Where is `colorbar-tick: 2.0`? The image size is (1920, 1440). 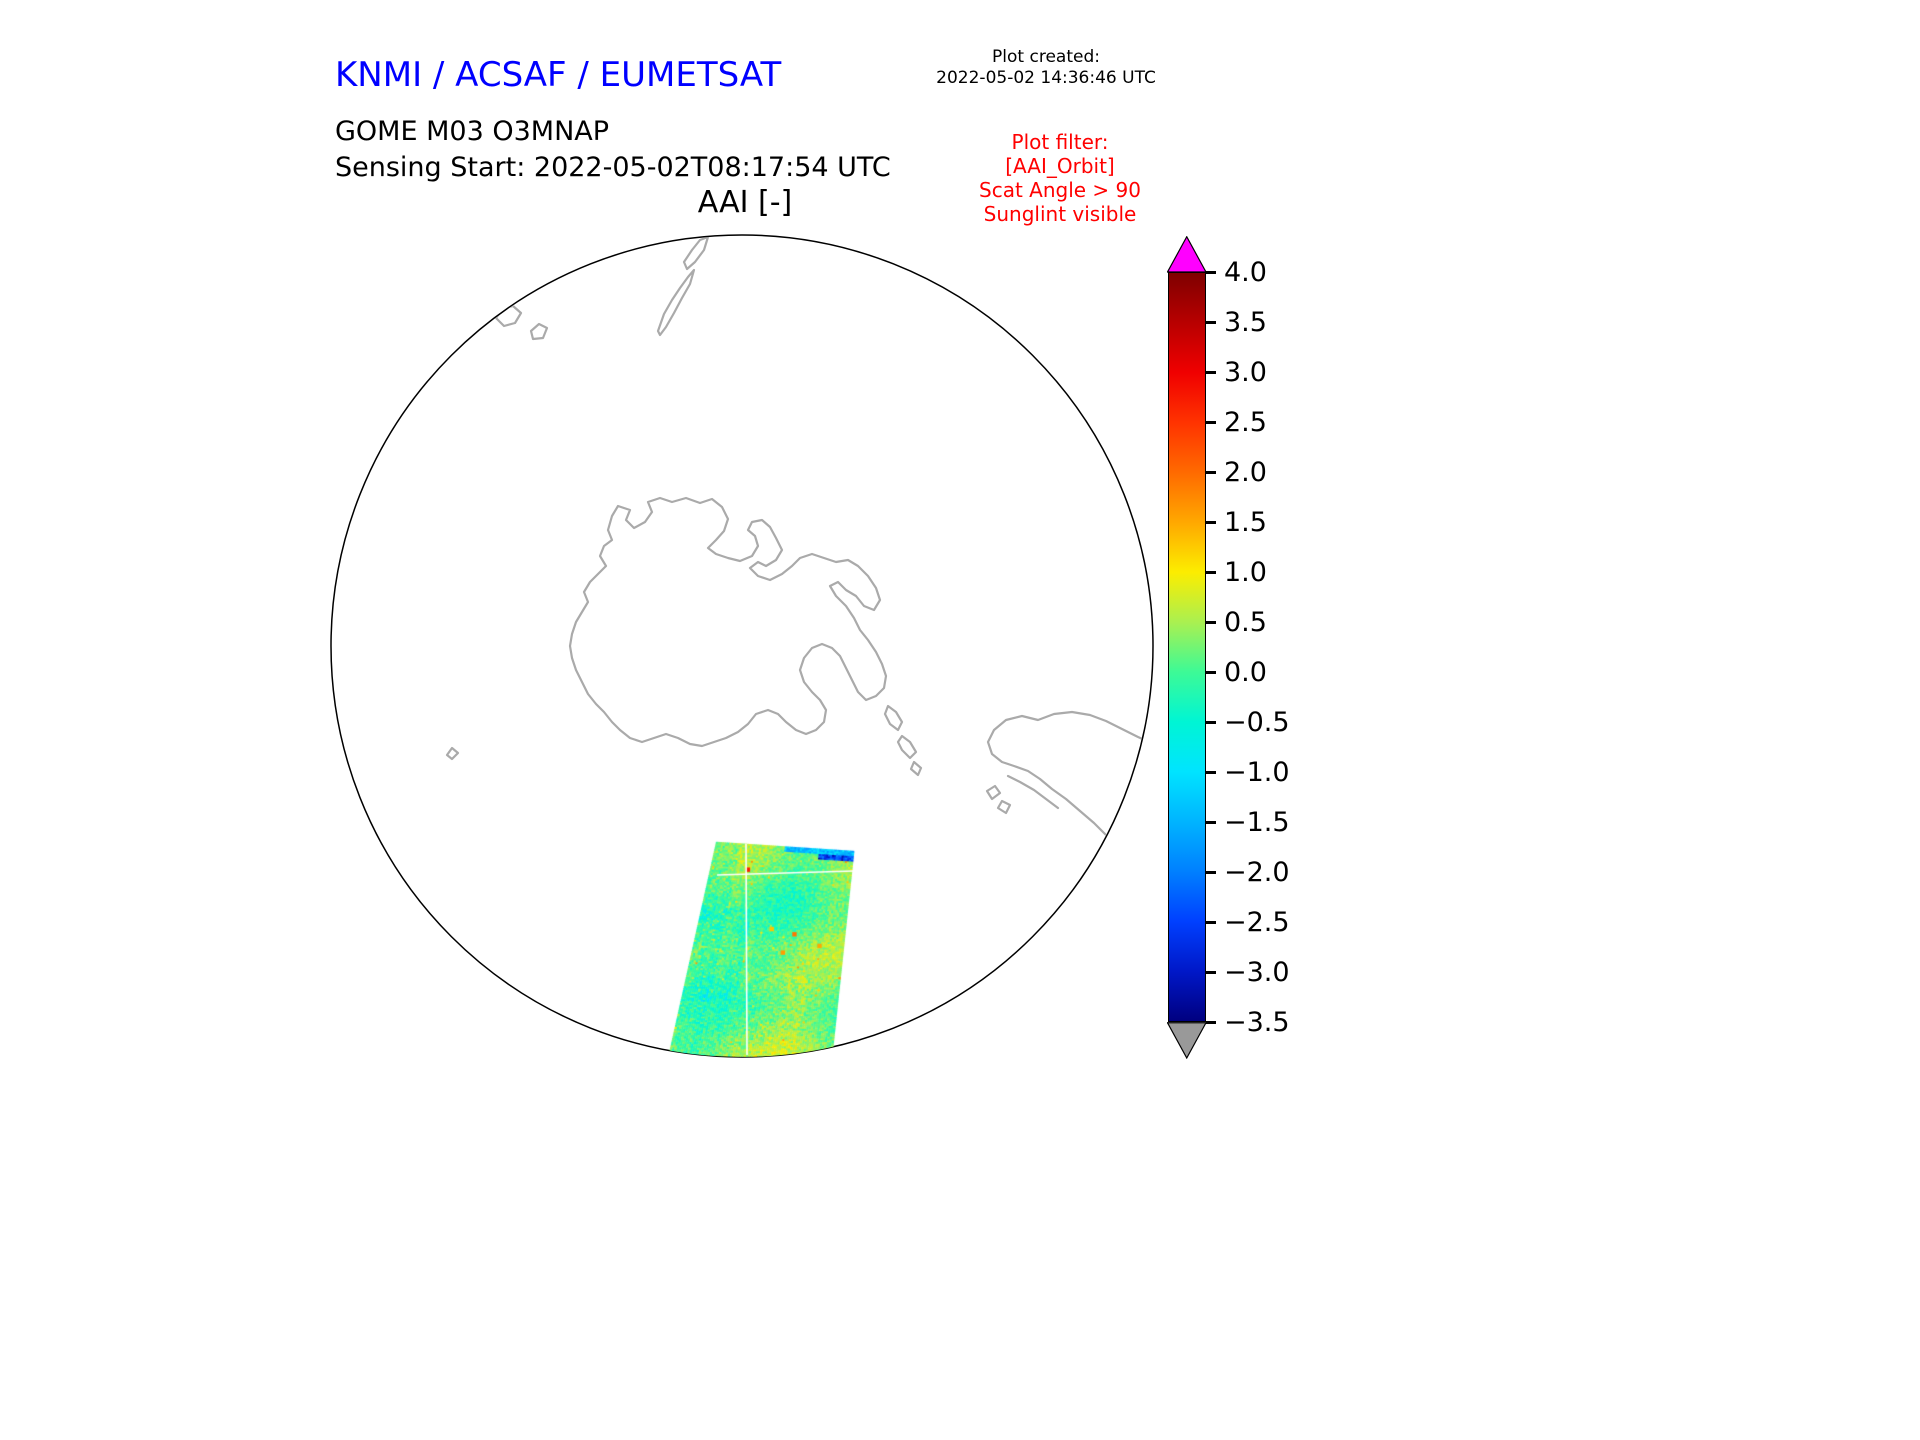
colorbar-tick: 2.0 is located at coordinates (1236, 472).